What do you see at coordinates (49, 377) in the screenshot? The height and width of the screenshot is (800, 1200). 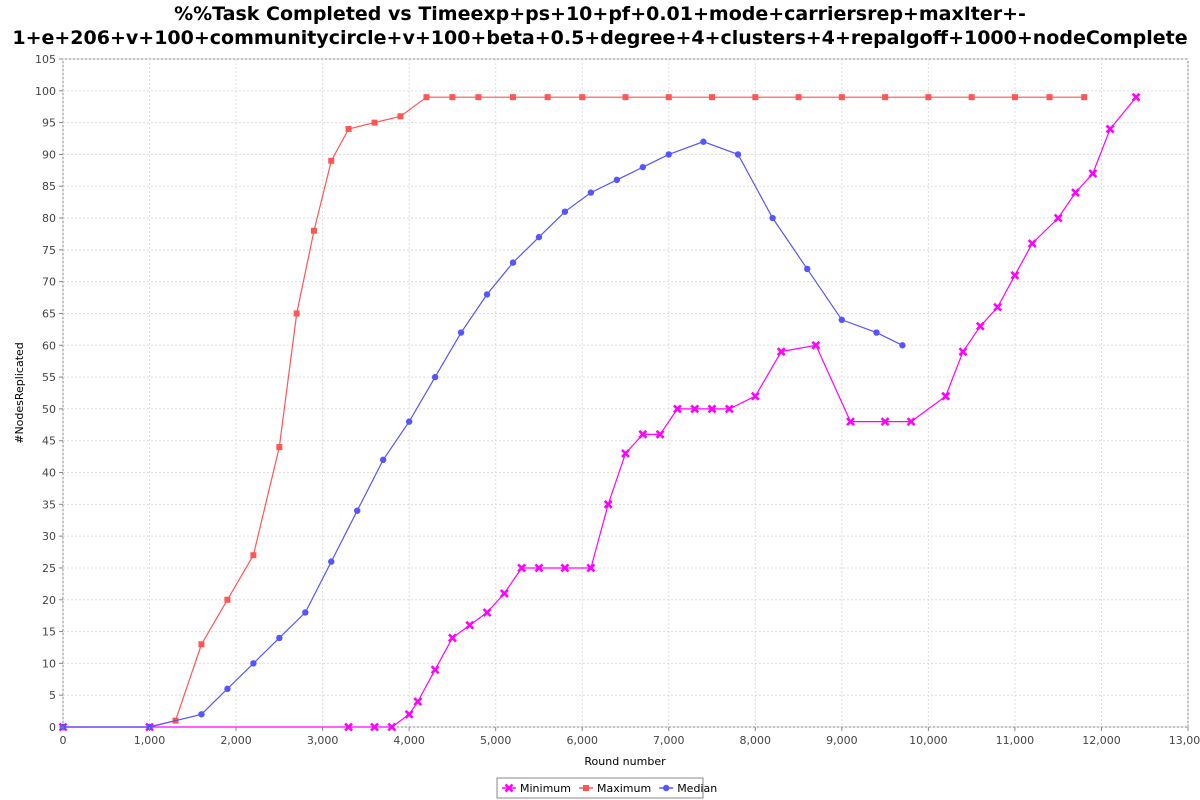 I see `y-tick-label: 55` at bounding box center [49, 377].